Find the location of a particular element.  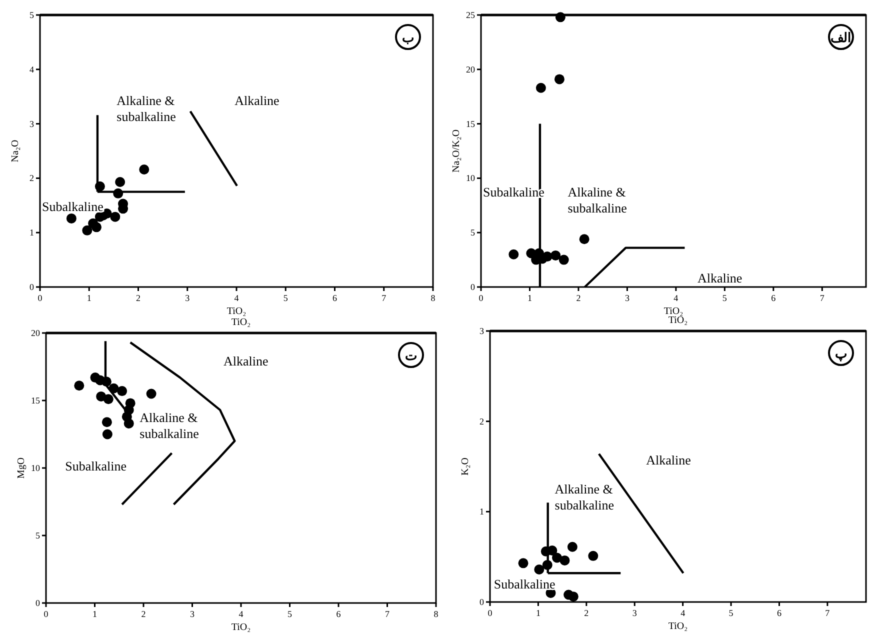

annotation: ب is located at coordinates (408, 37).